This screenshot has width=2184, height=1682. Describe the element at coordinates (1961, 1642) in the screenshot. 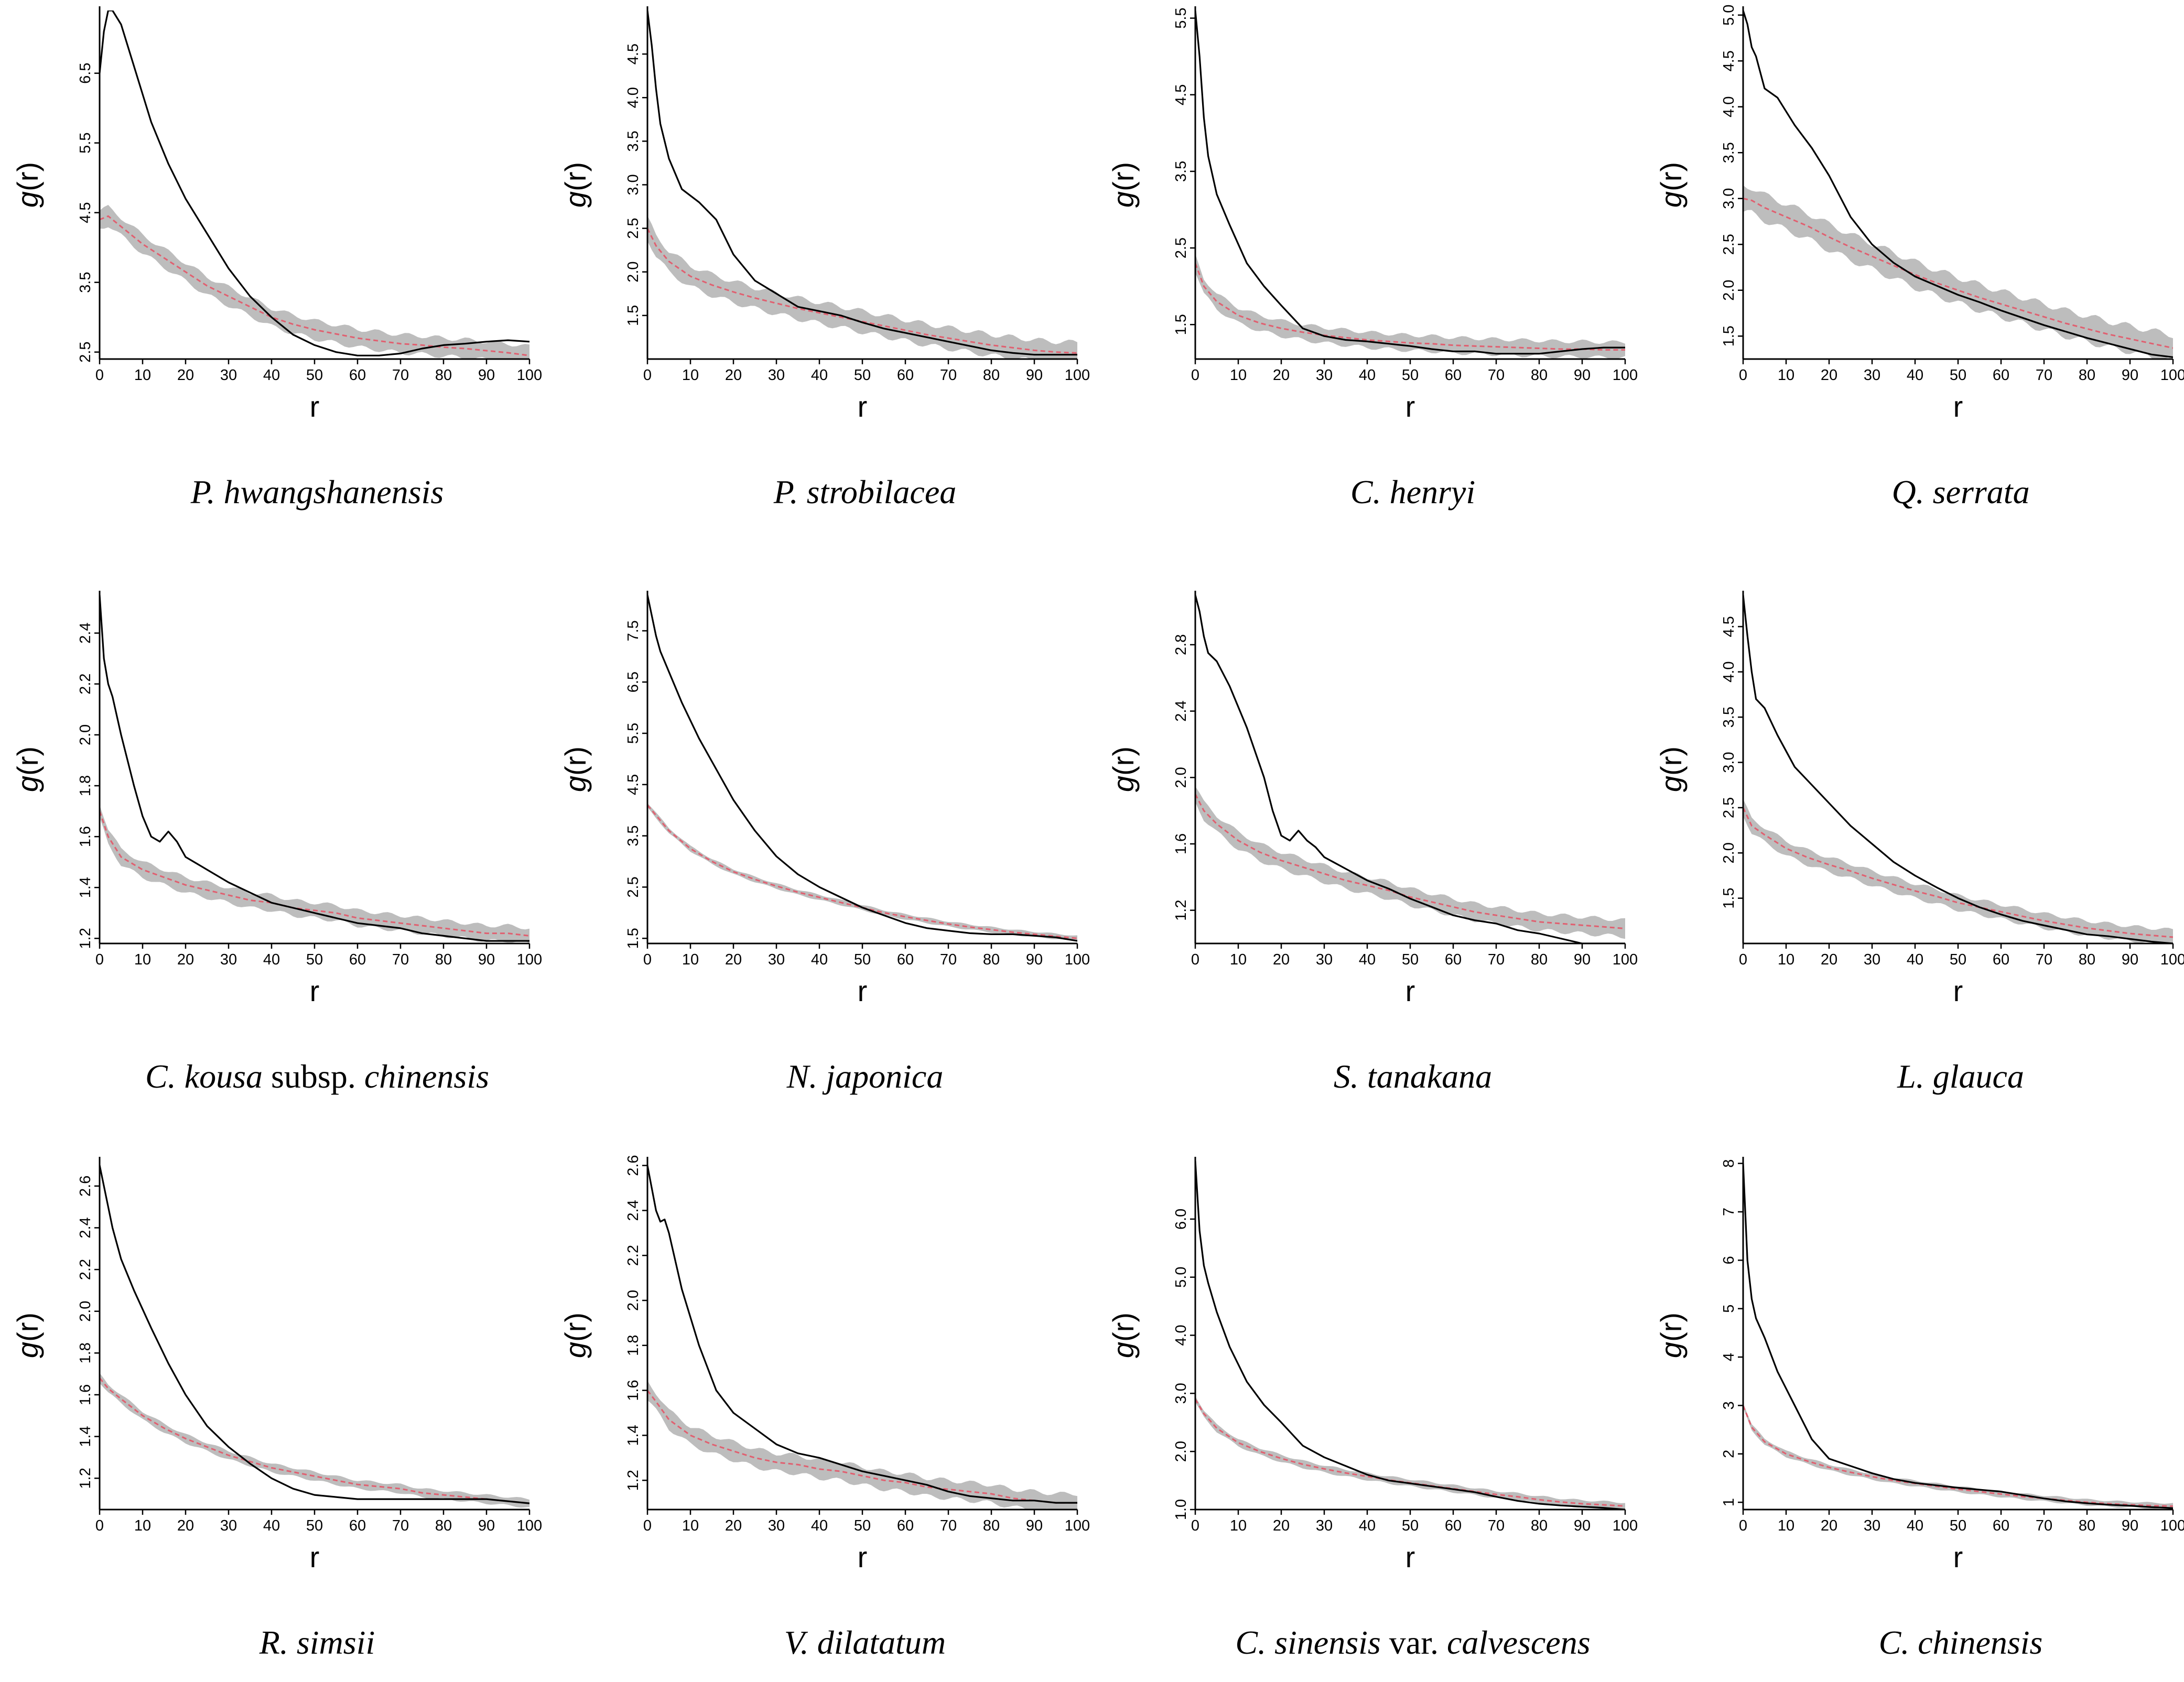

I see `caption-part: C. chinensis` at that location.